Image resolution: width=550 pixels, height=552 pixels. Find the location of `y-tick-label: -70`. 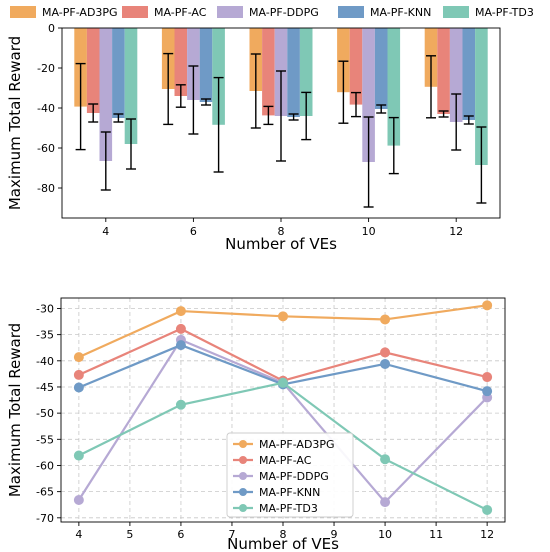

y-tick-label: -70 is located at coordinates (45, 518).